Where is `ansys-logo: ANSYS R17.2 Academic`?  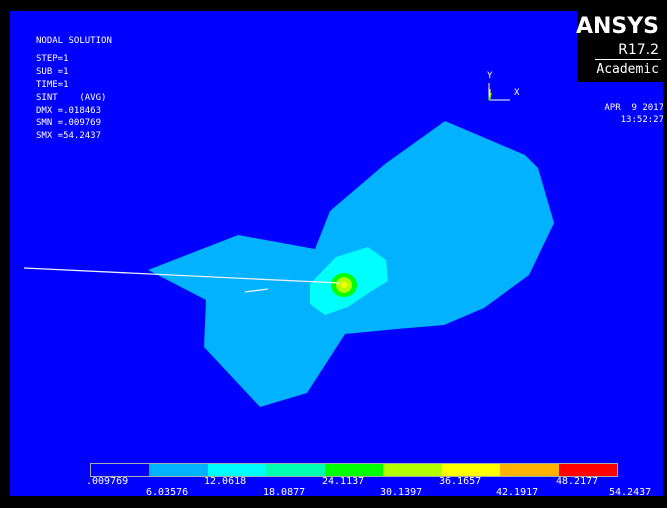
ansys-logo: ANSYS R17.2 Academic is located at coordinates (619, 46).